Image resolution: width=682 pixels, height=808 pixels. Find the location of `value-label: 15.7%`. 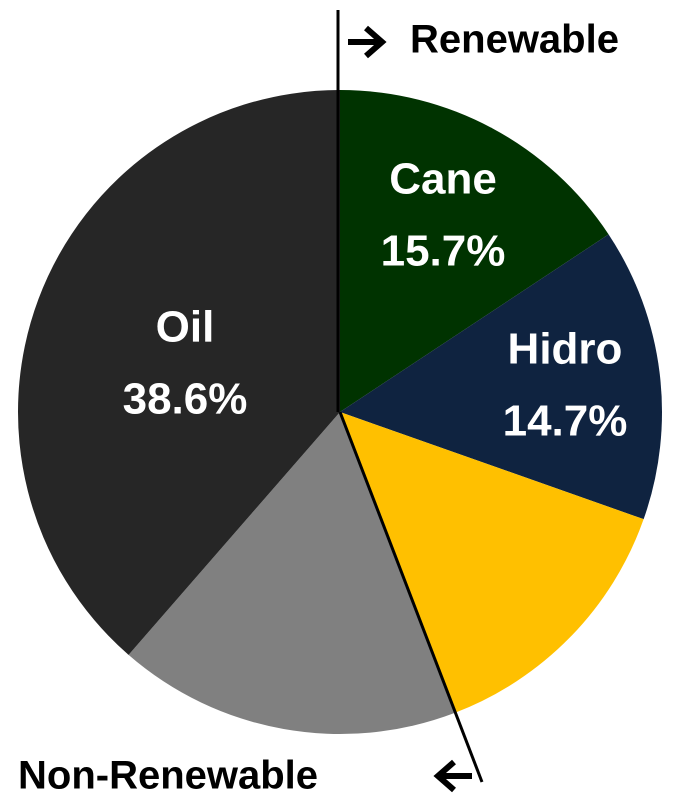

value-label: 15.7% is located at coordinates (443, 251).